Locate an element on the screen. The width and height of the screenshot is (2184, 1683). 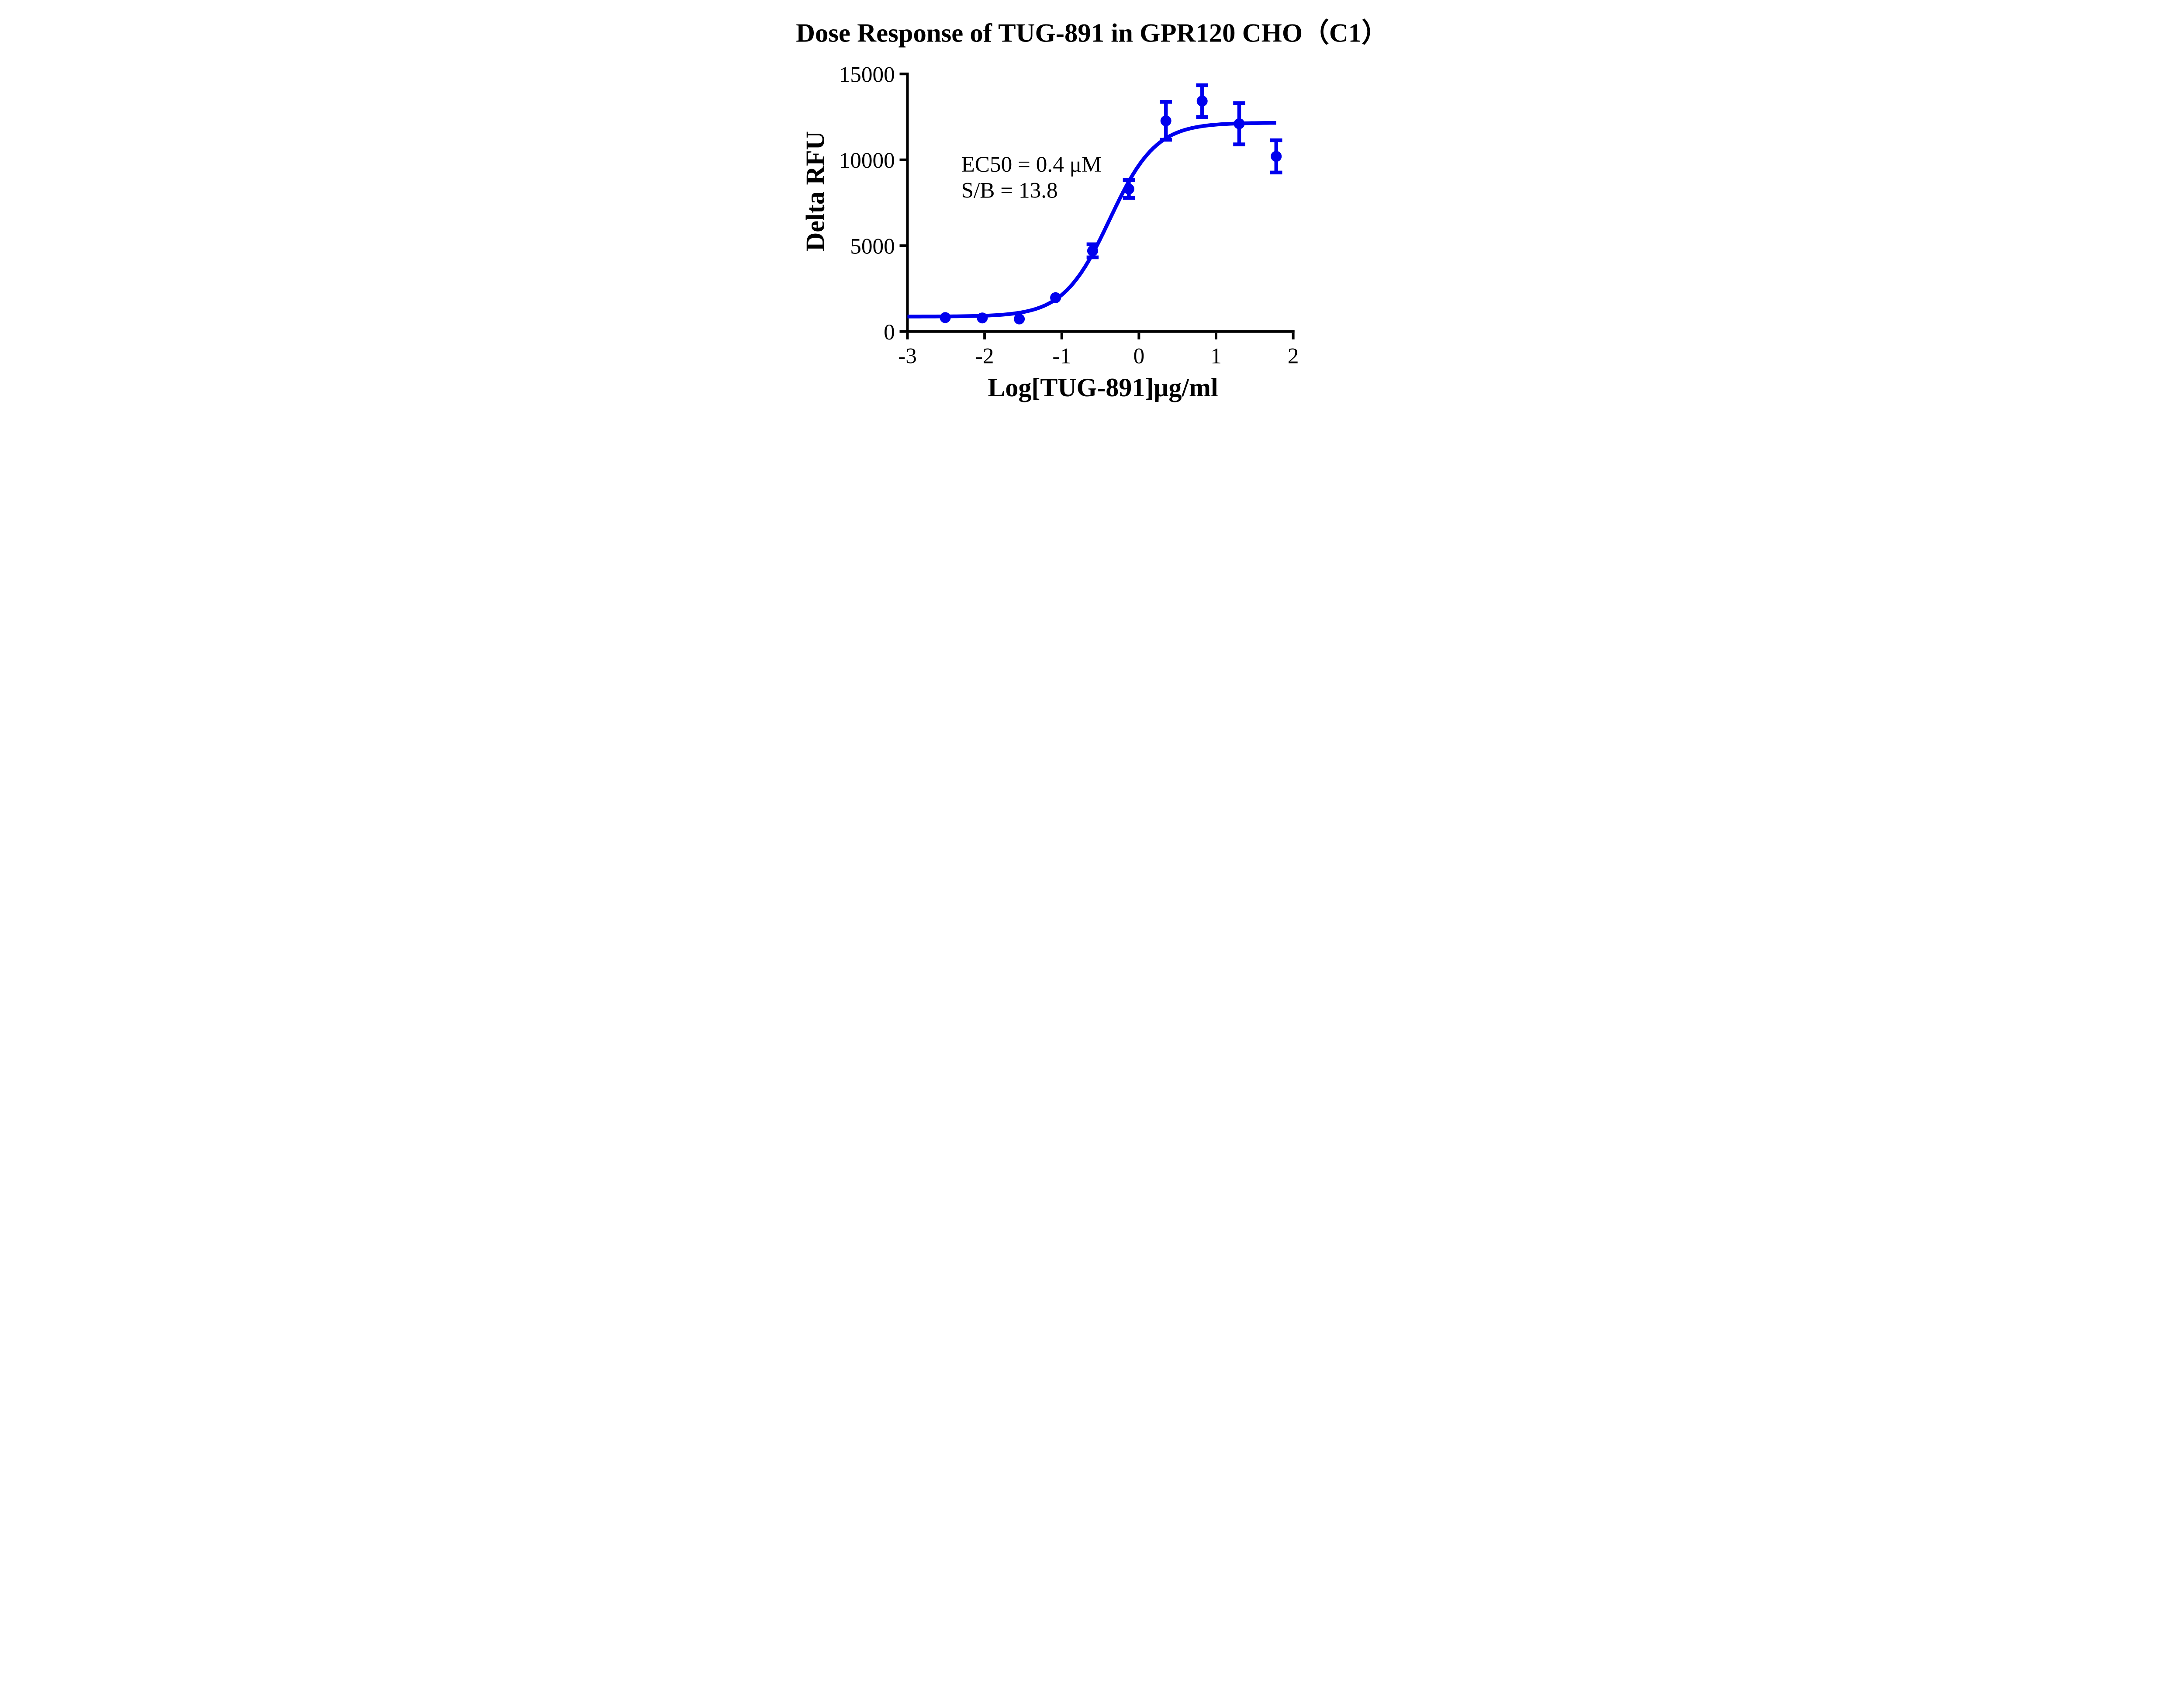
y-tick-label: 15000 is located at coordinates (867, 74).